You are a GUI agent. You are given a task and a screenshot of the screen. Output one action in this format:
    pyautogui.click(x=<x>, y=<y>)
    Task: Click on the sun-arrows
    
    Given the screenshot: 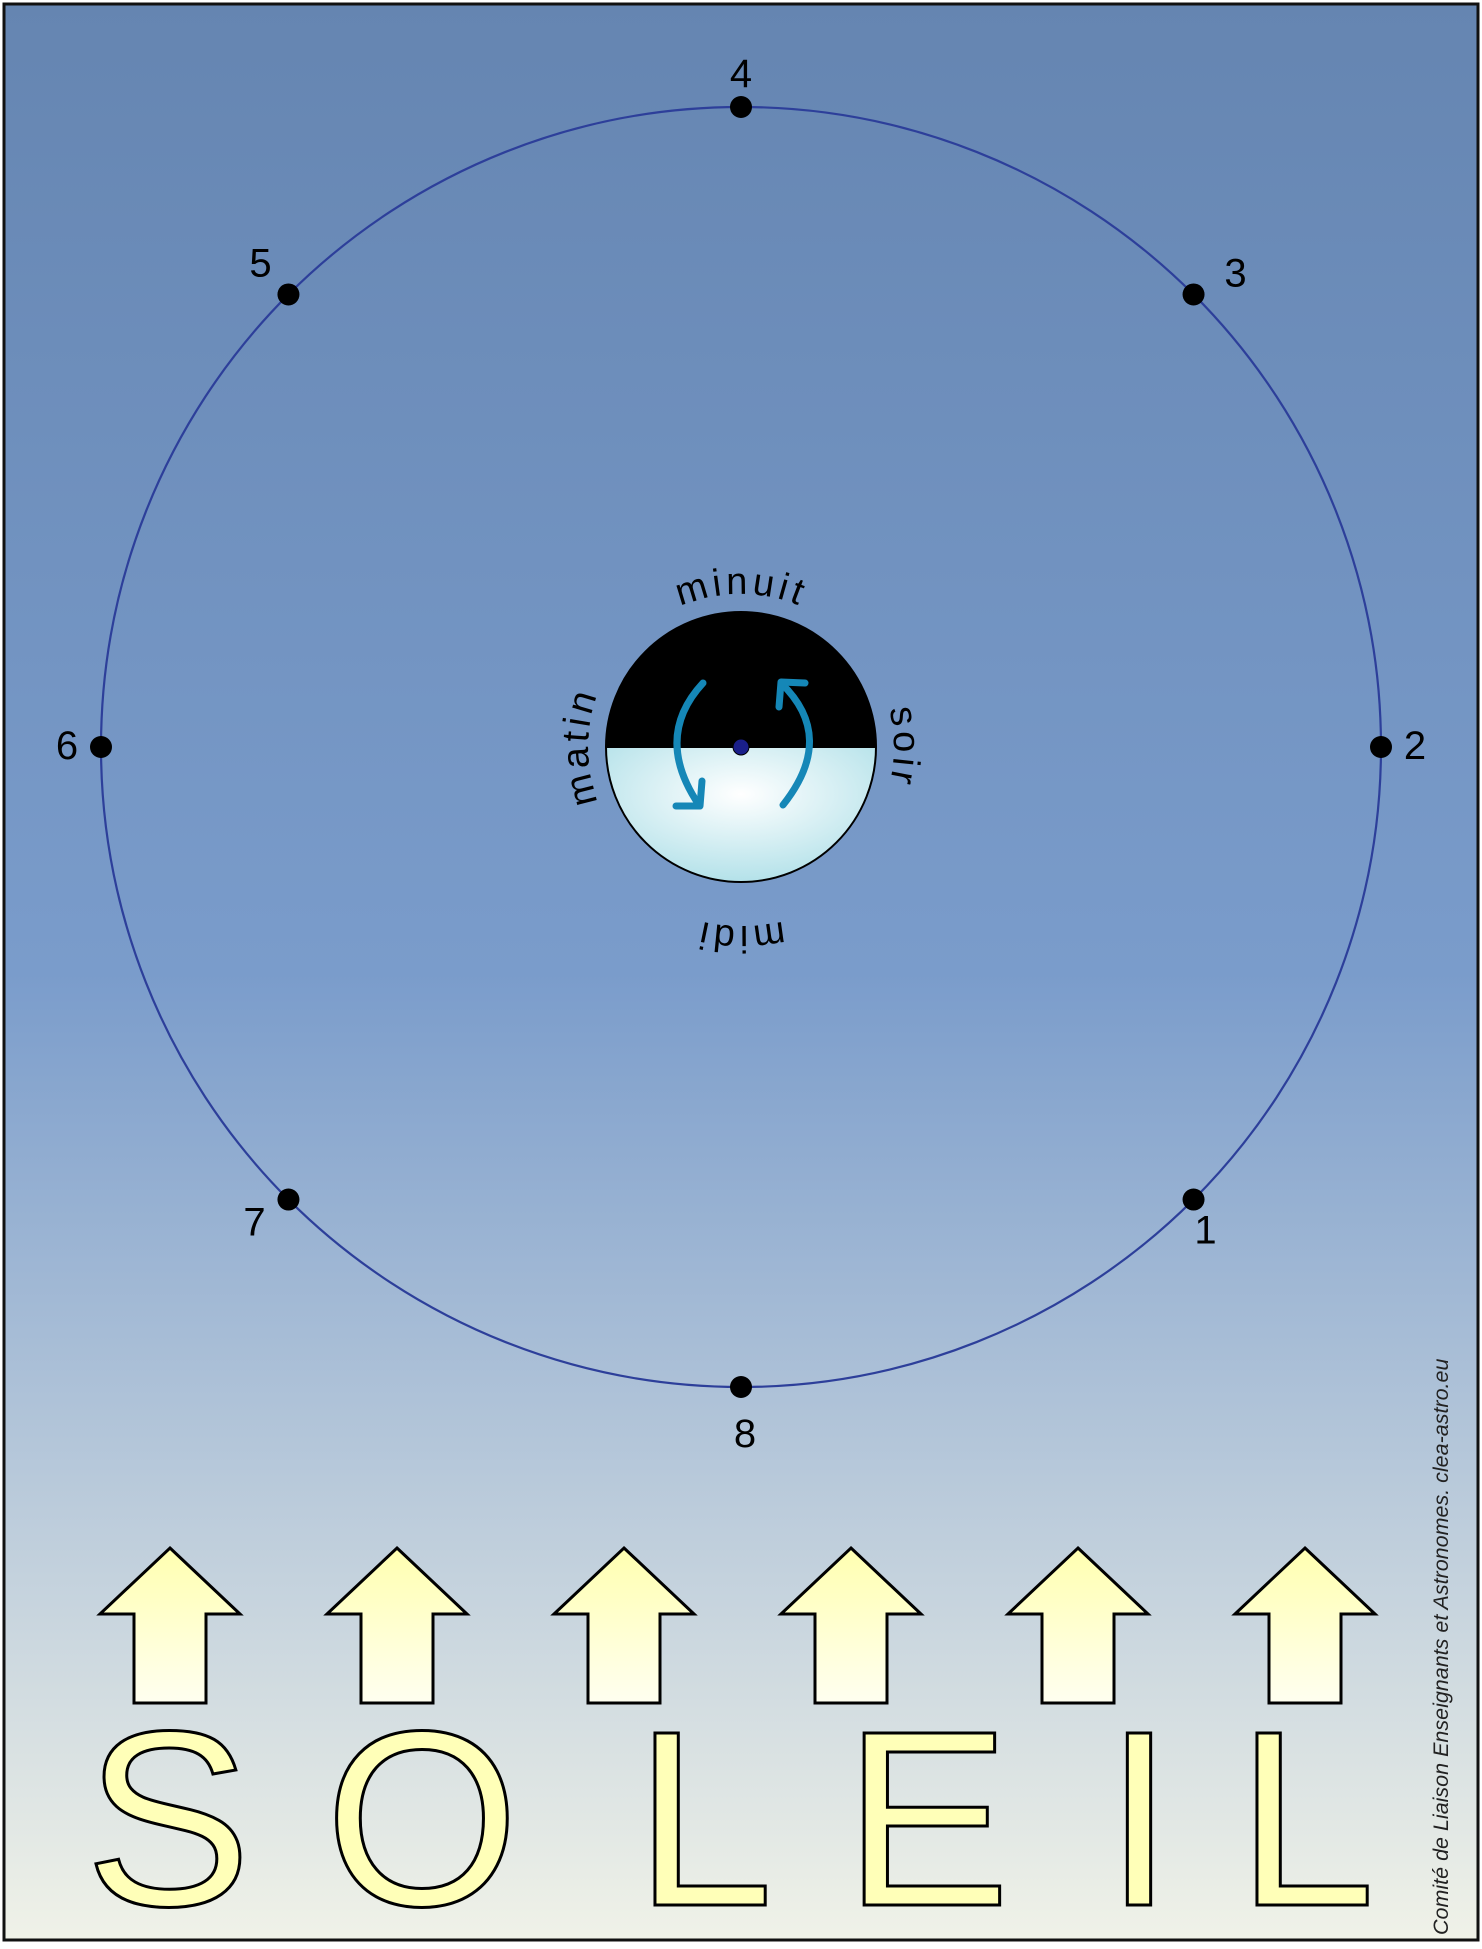 What is the action you would take?
    pyautogui.click(x=737, y=1625)
    